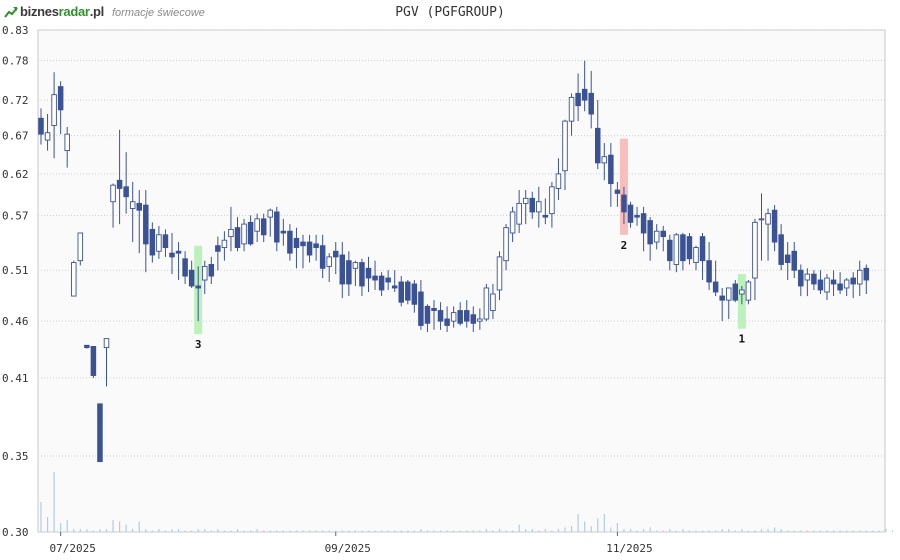 The height and width of the screenshot is (560, 900). I want to click on biznesradar-logo: biznes radar .pl, so click(54, 11).